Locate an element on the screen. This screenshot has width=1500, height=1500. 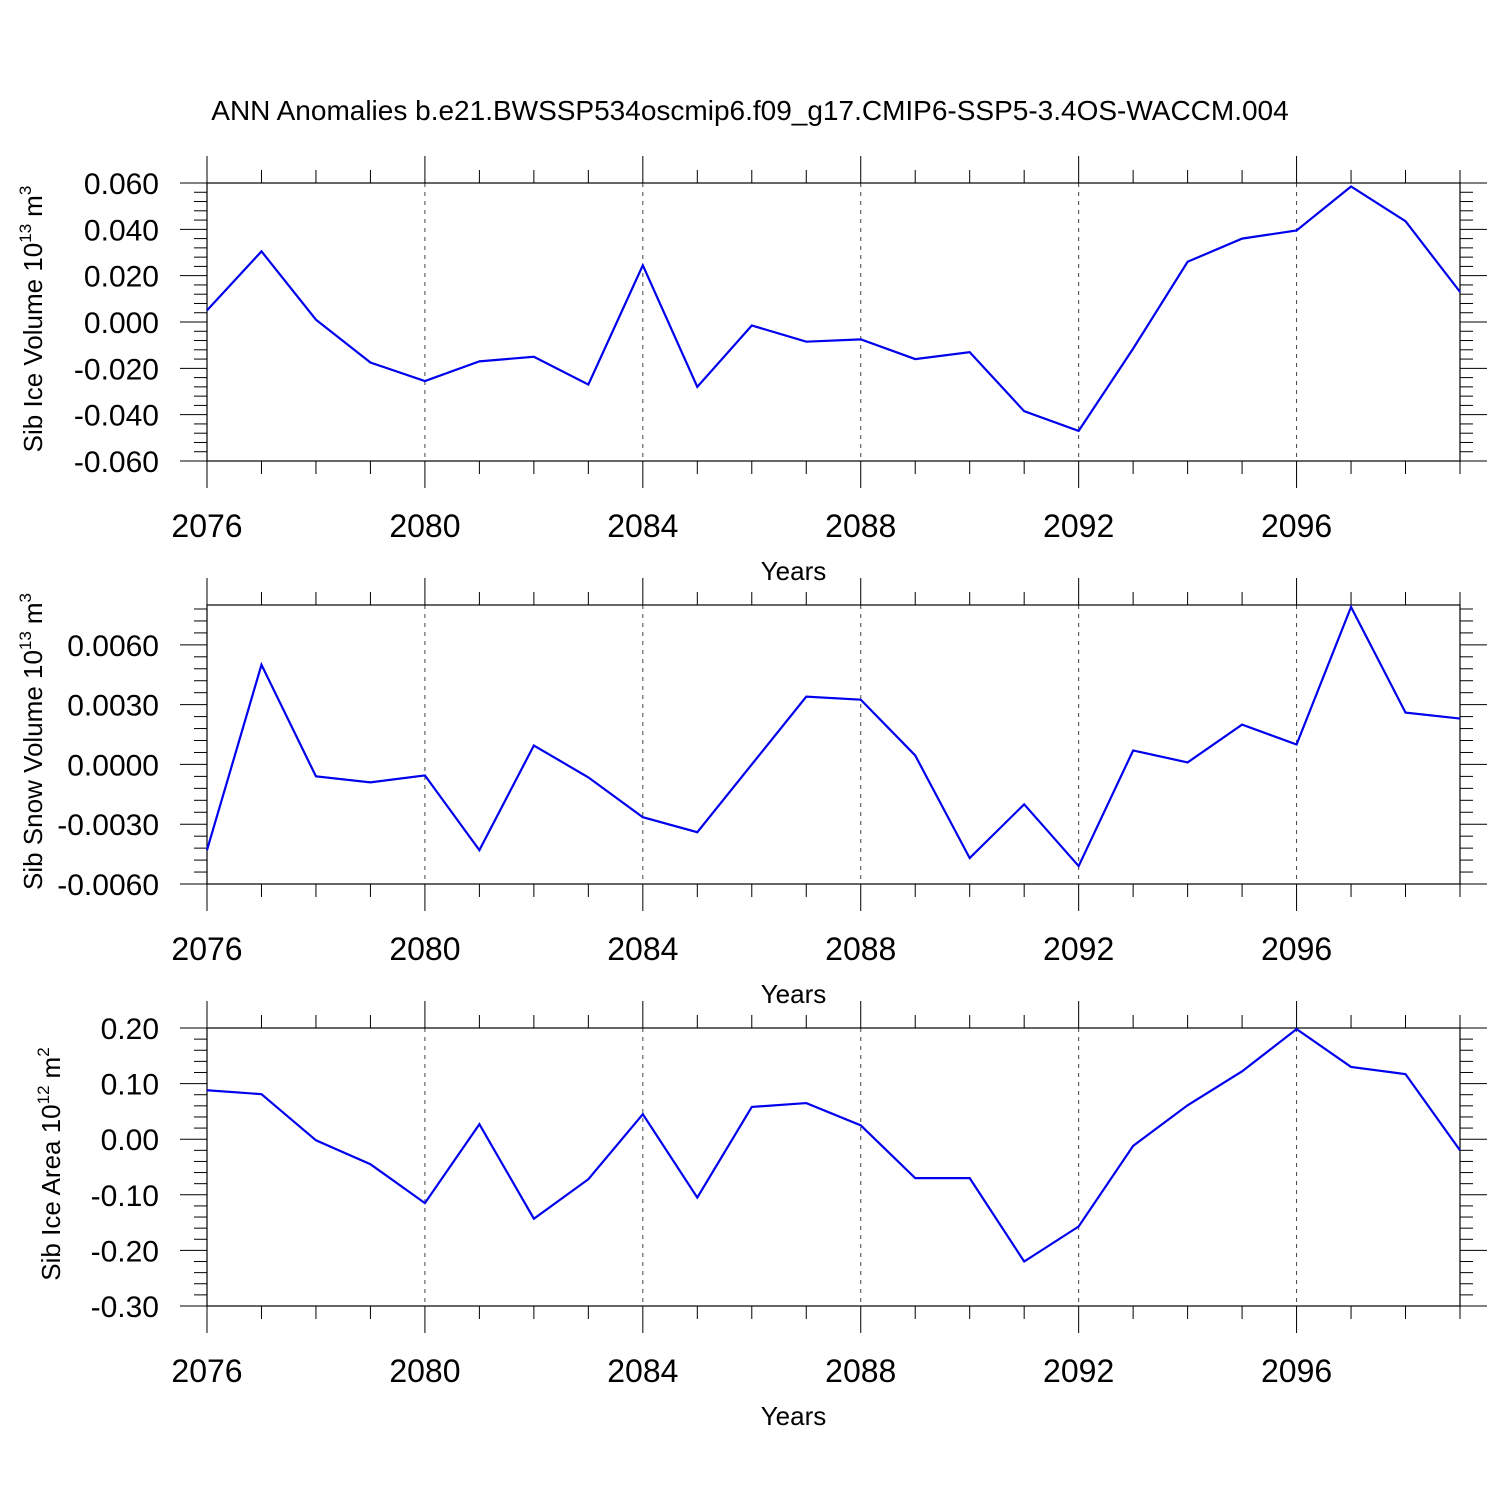
y-axis-title: Sib Snow Volume 1013m3 is located at coordinates (32, 741).